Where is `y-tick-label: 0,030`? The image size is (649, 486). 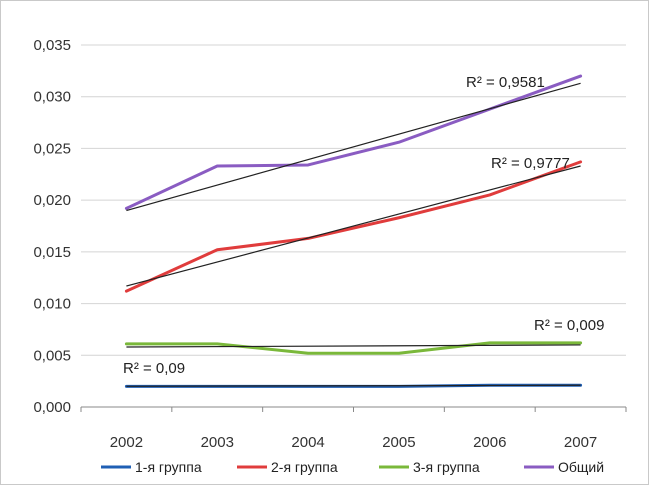 y-tick-label: 0,030 is located at coordinates (52, 97).